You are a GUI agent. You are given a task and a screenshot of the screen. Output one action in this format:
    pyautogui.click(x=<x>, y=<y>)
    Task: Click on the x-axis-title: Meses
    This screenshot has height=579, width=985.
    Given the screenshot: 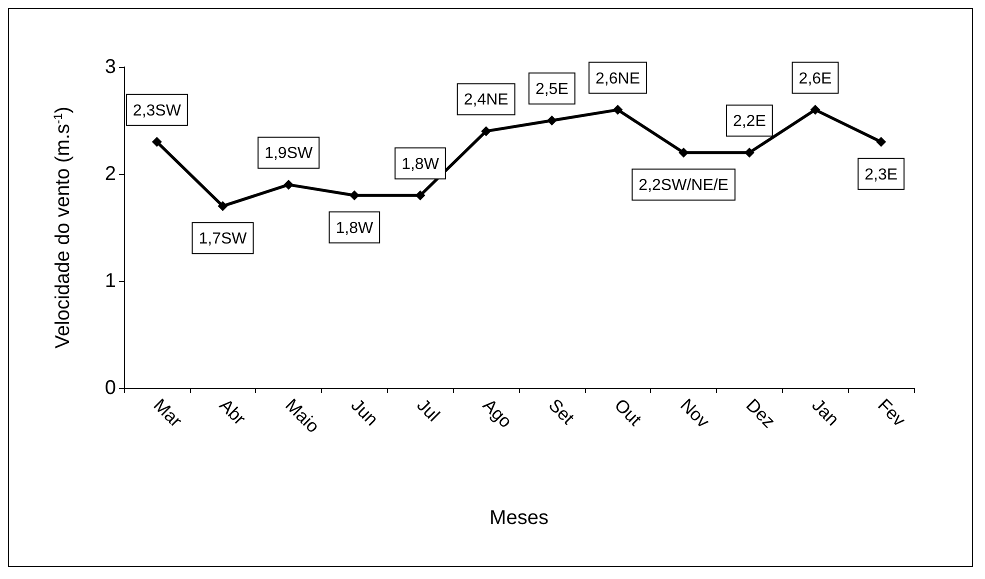 What is the action you would take?
    pyautogui.click(x=519, y=518)
    